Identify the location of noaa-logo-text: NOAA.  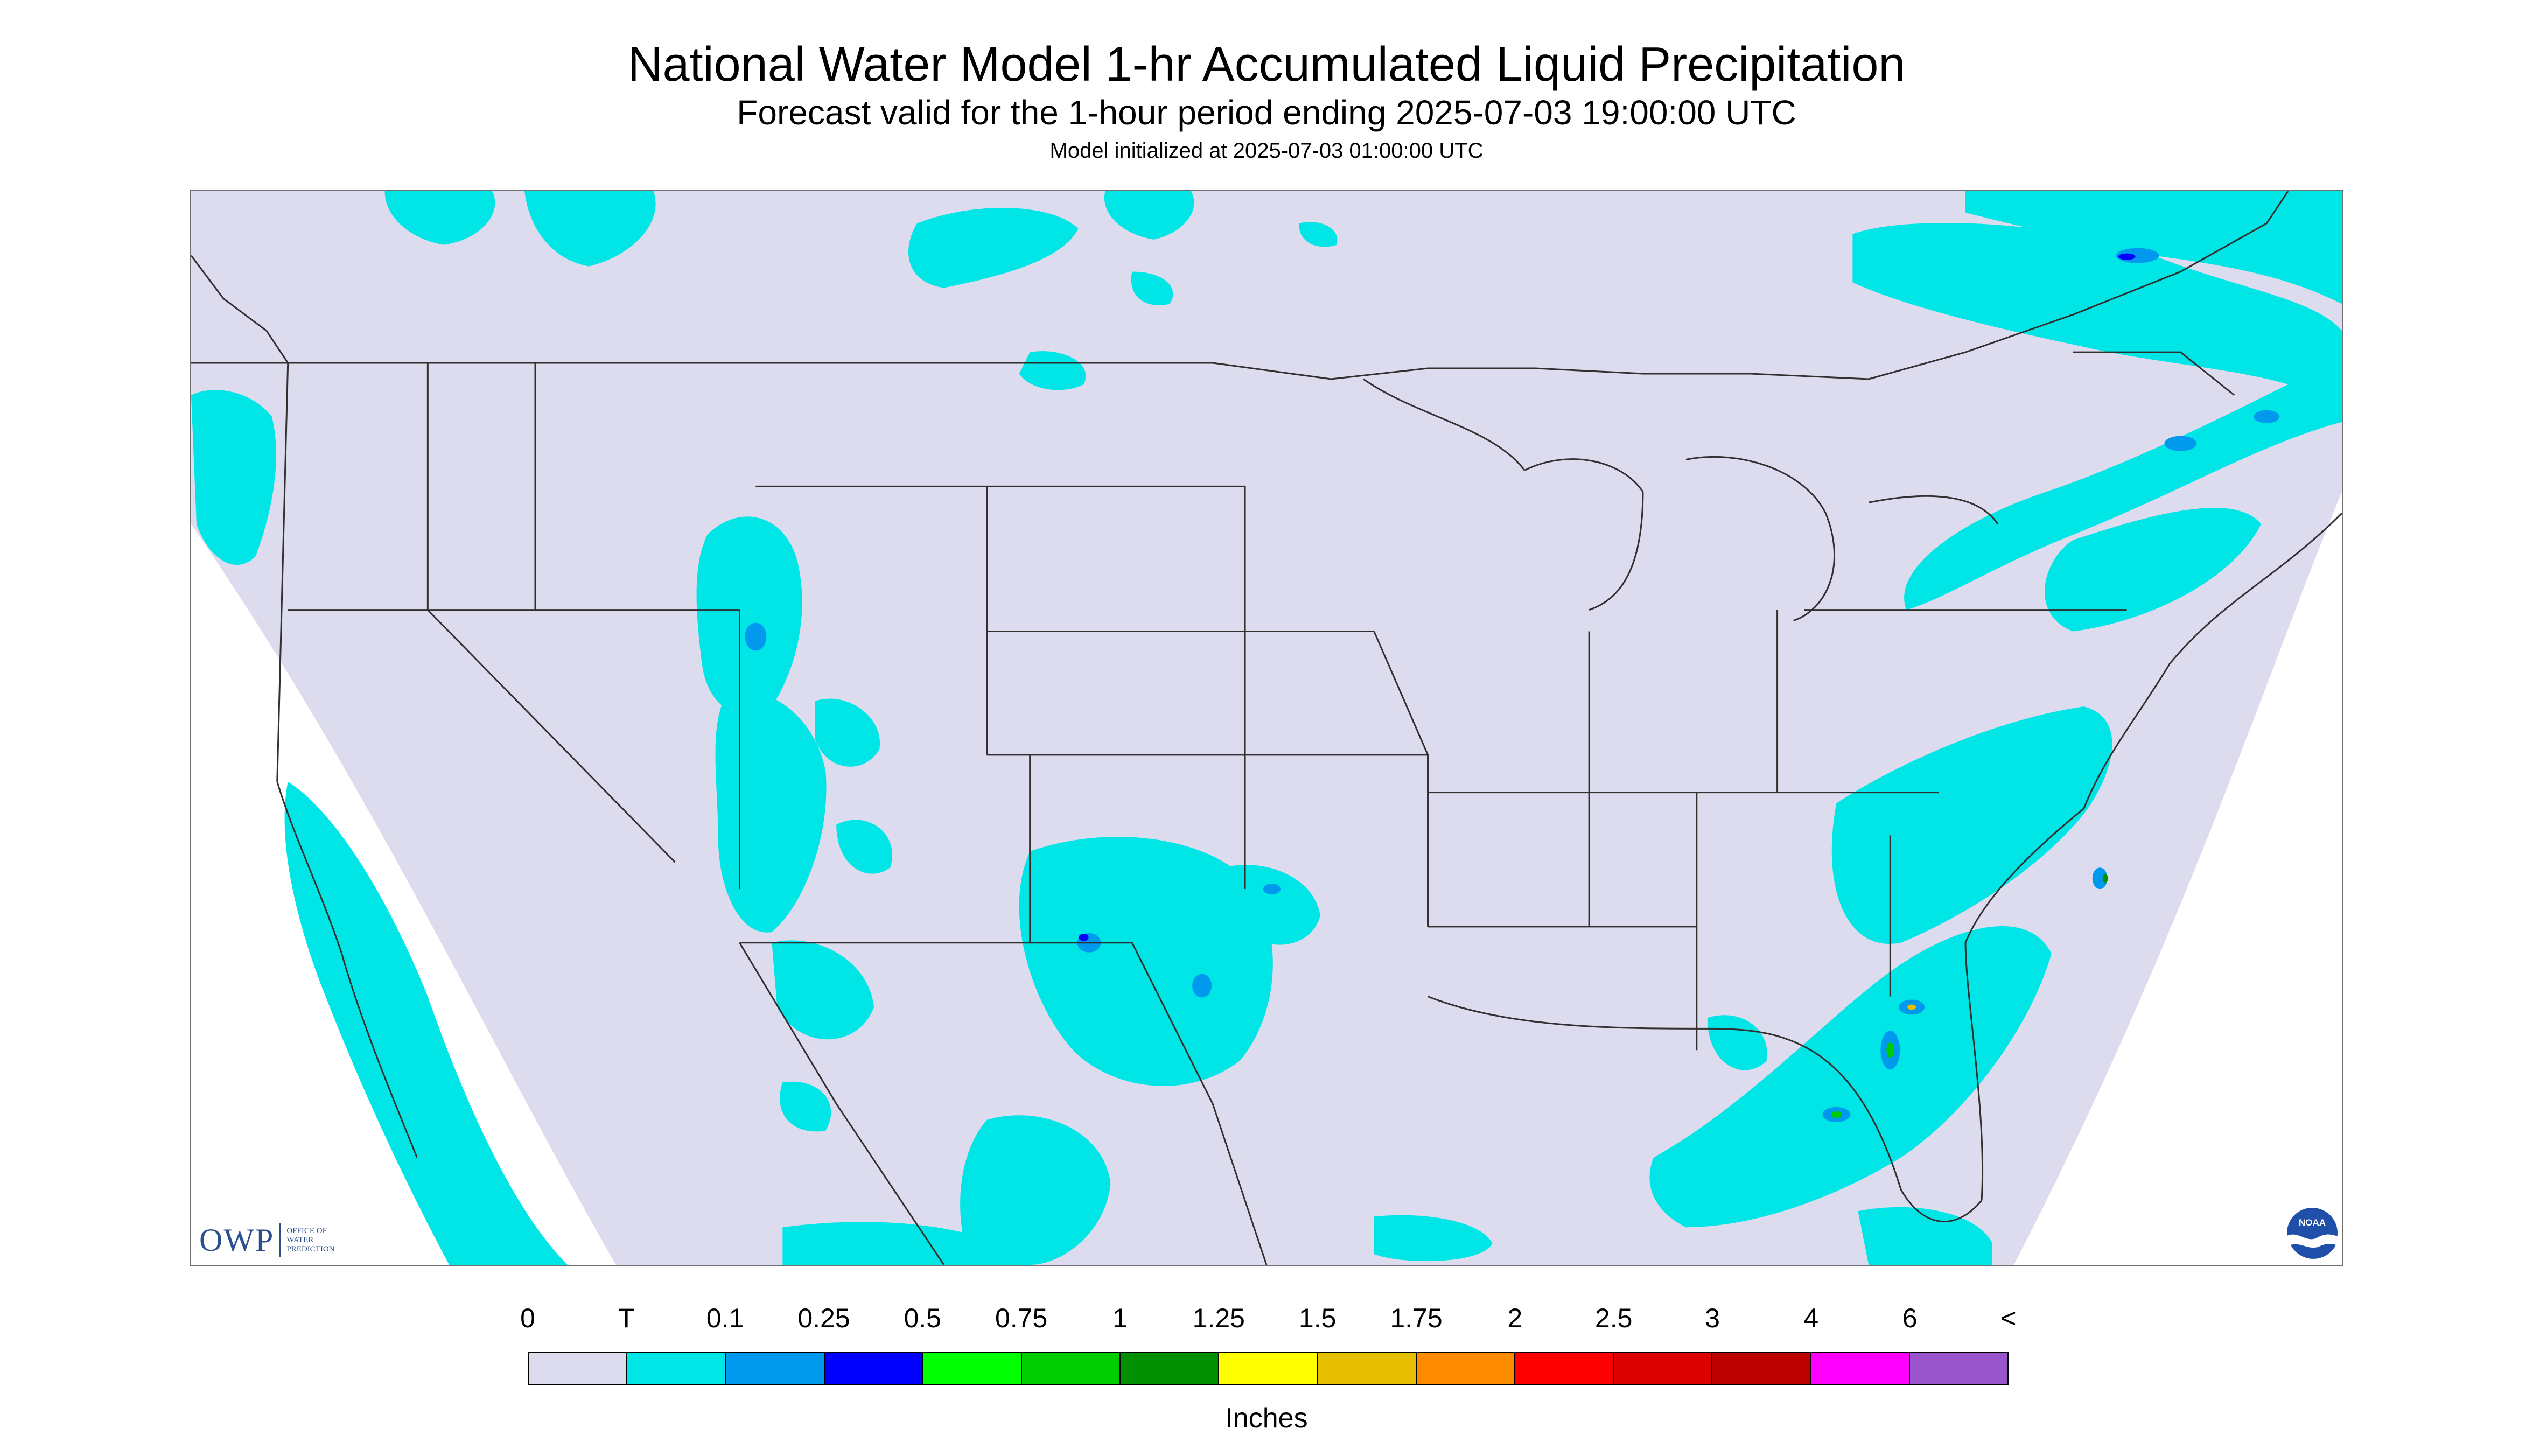
(2312, 1222).